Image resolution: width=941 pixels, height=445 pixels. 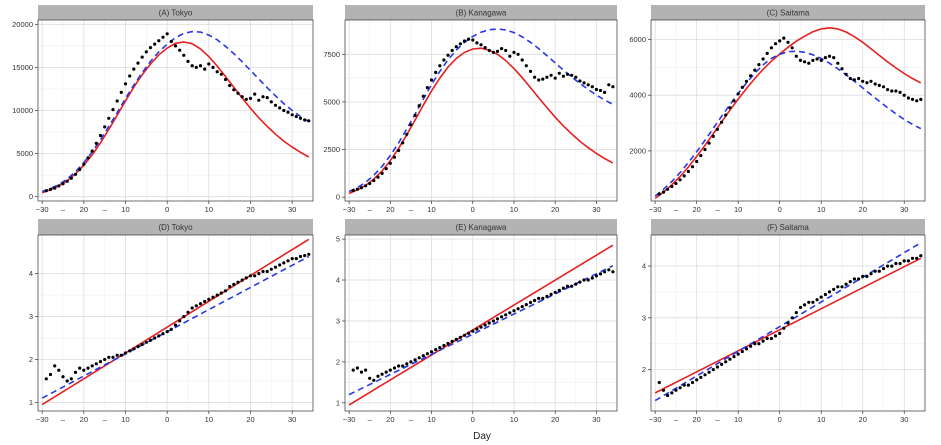 I want to click on panel-3: (C) Saitama 2000 4000 6000 −30 – 20 – 10 0 10 20 30, so click(x=777, y=109).